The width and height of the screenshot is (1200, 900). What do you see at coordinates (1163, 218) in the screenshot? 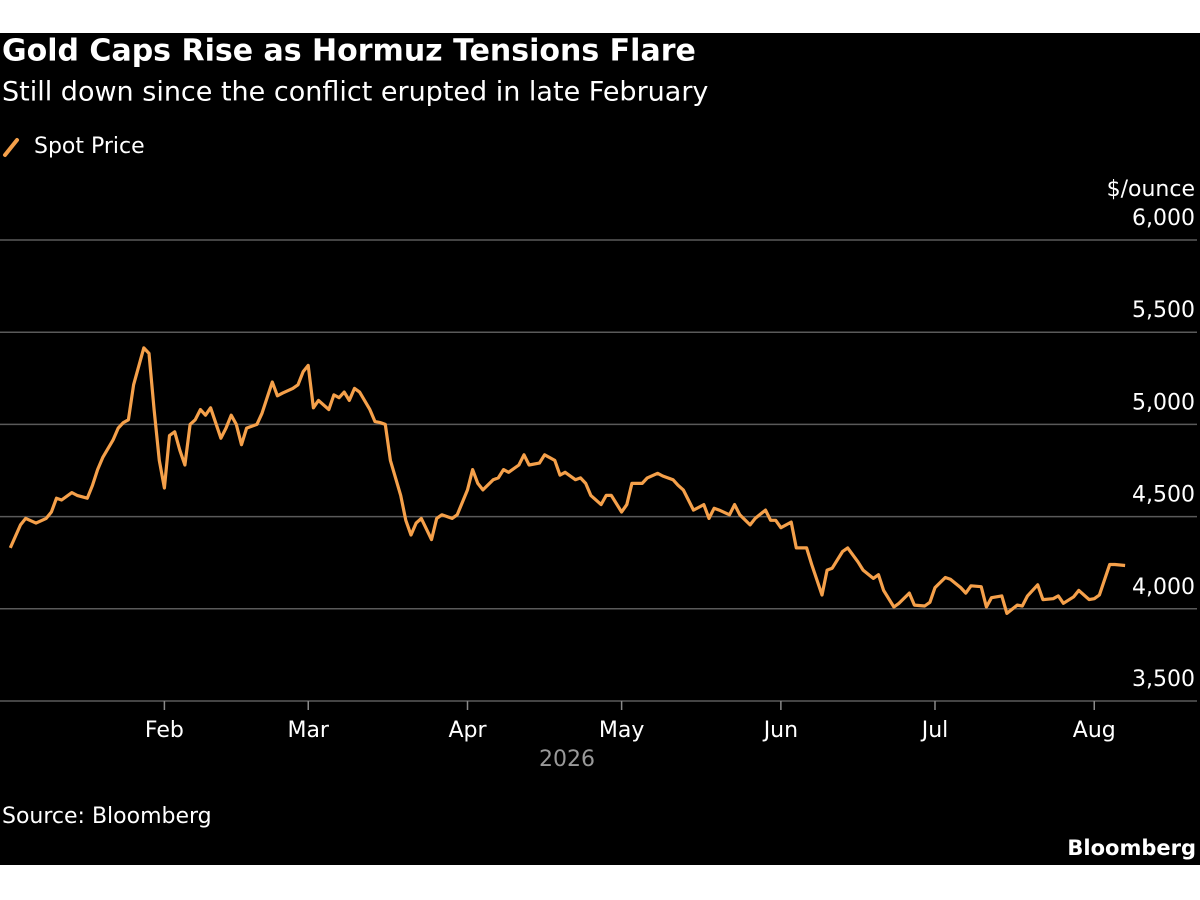
I see `y-tick-label: 6,000` at bounding box center [1163, 218].